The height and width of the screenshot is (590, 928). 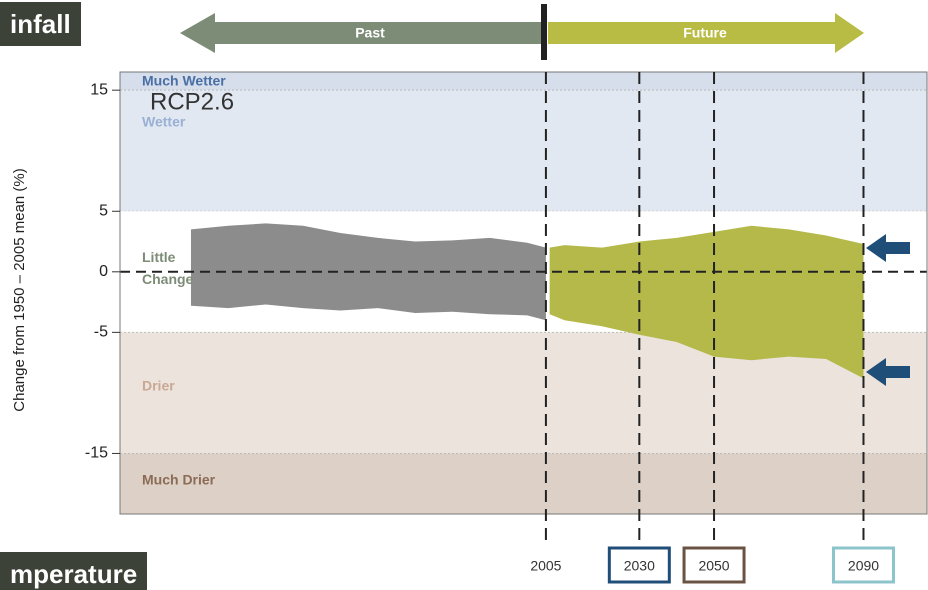 What do you see at coordinates (164, 122) in the screenshot?
I see `region-label: Wetter` at bounding box center [164, 122].